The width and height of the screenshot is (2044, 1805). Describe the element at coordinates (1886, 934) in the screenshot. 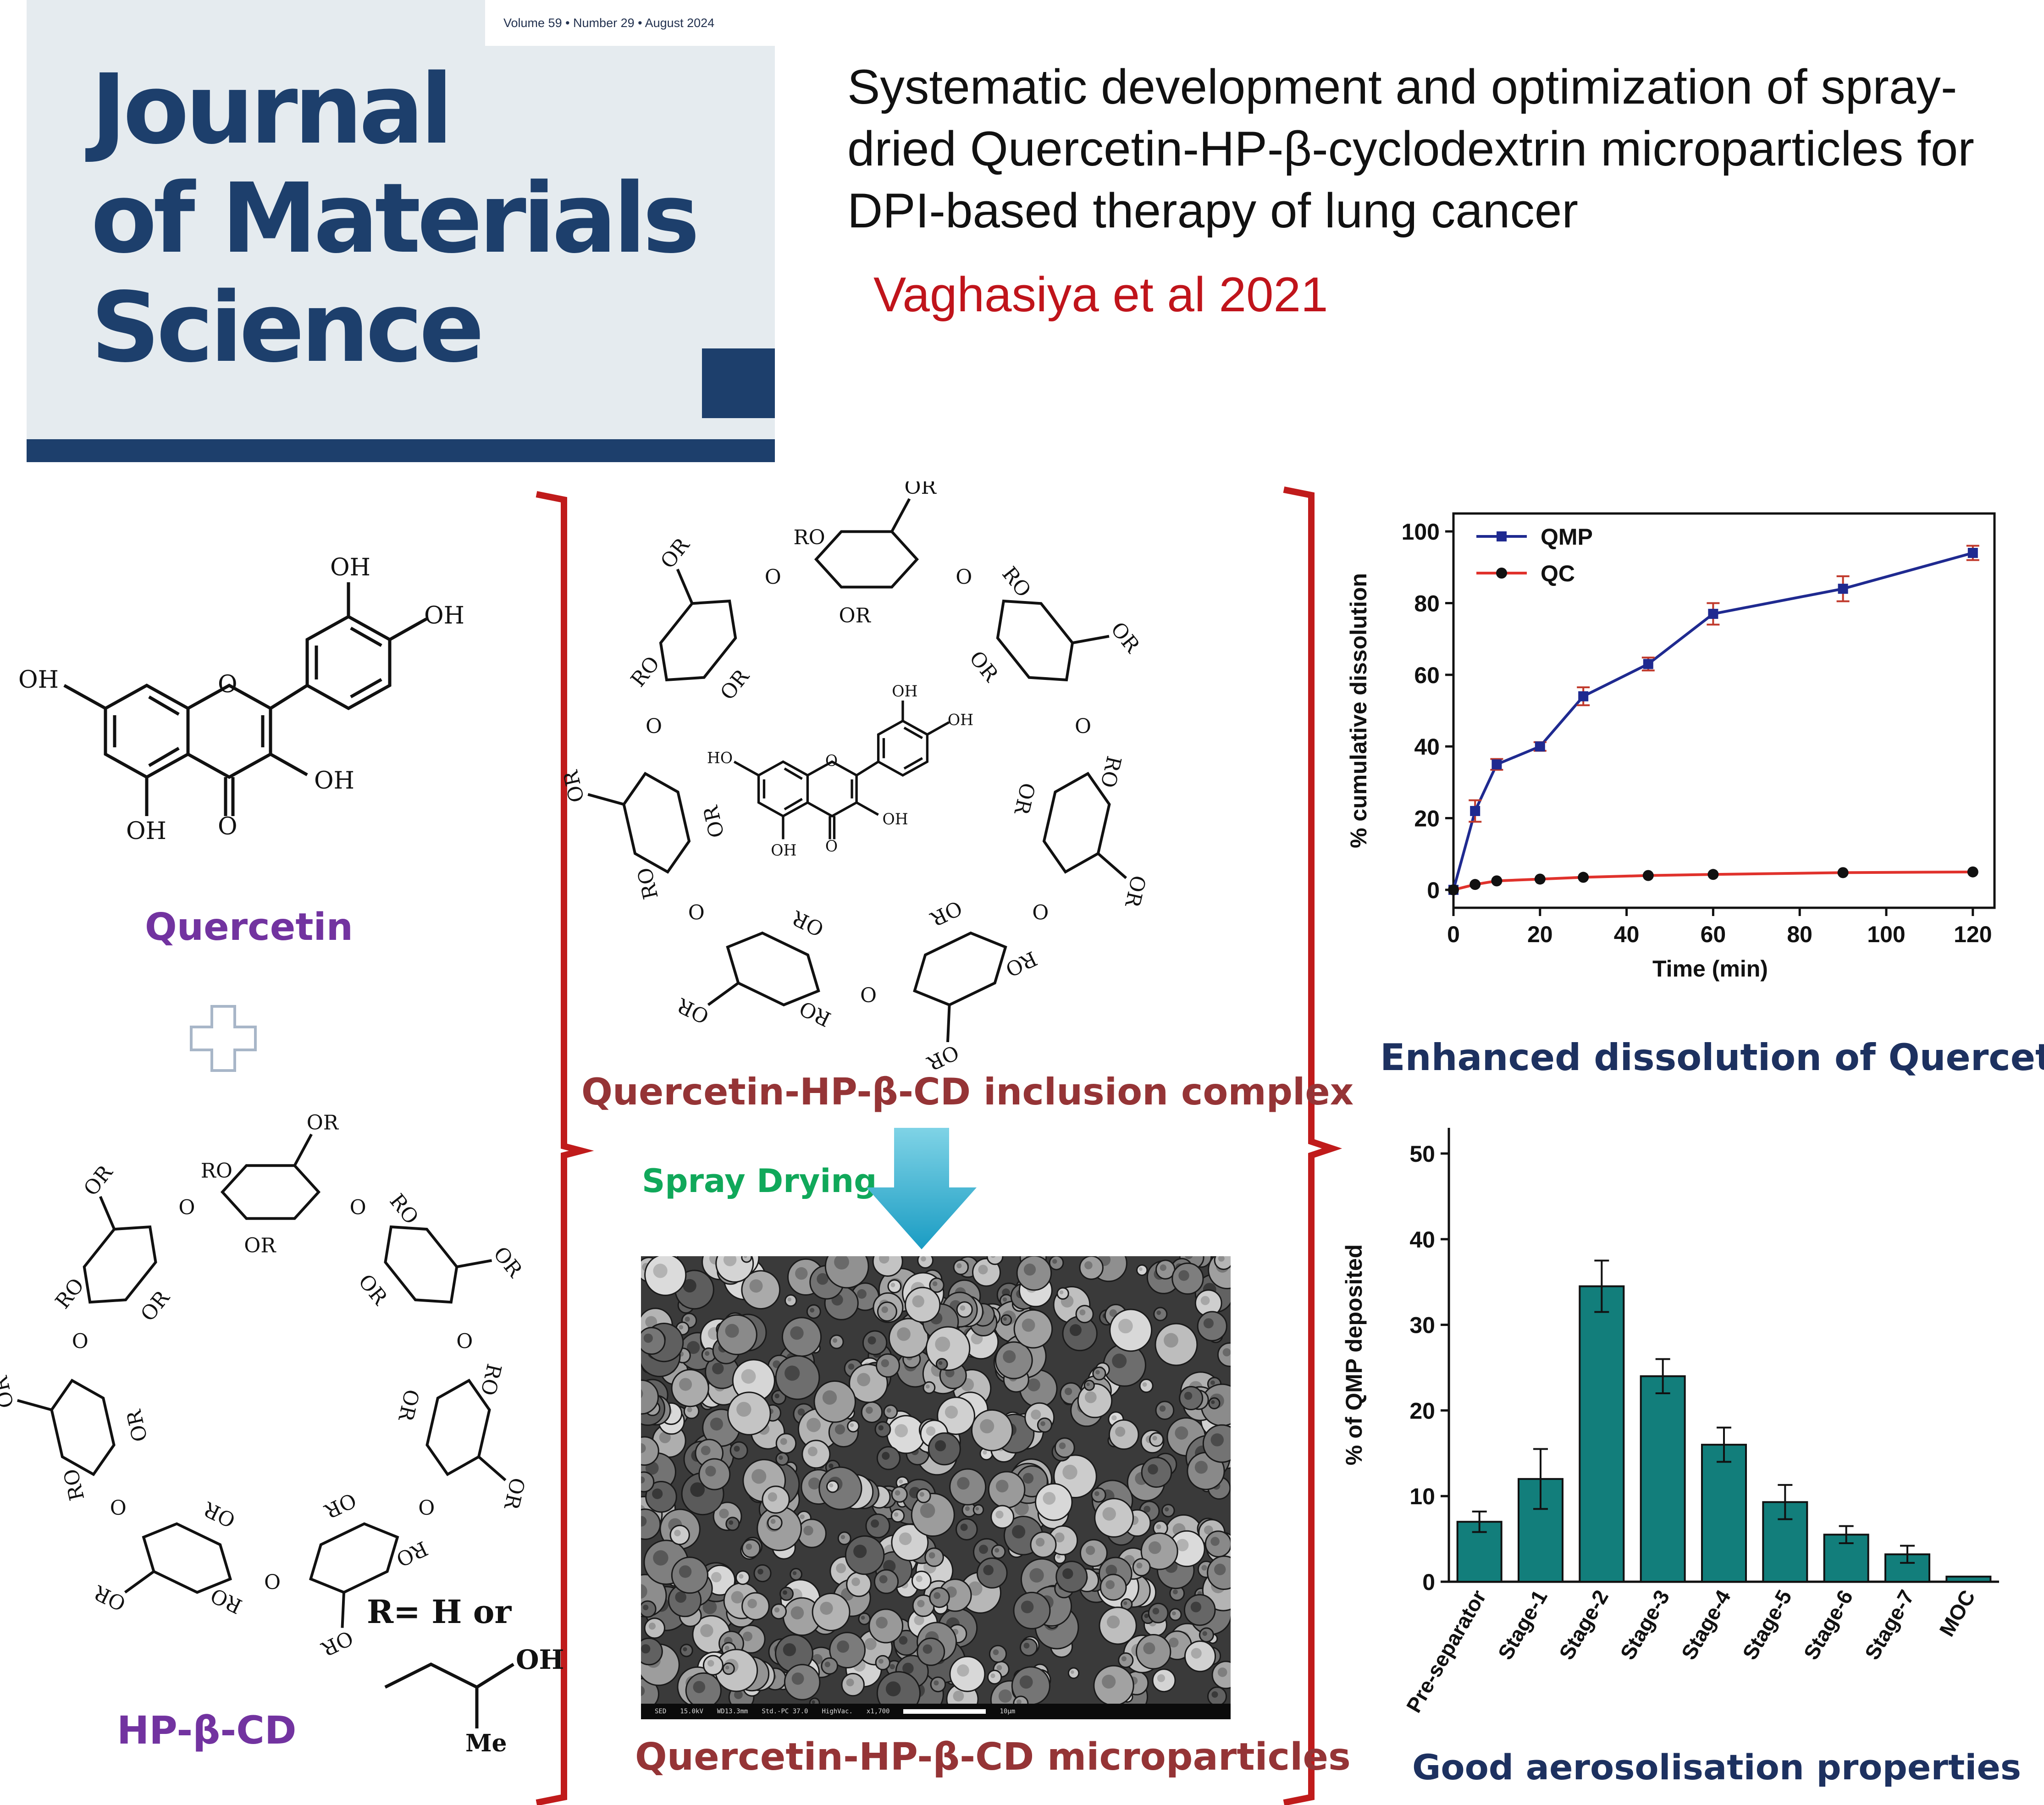

I see `x-tick-label: 100` at that location.